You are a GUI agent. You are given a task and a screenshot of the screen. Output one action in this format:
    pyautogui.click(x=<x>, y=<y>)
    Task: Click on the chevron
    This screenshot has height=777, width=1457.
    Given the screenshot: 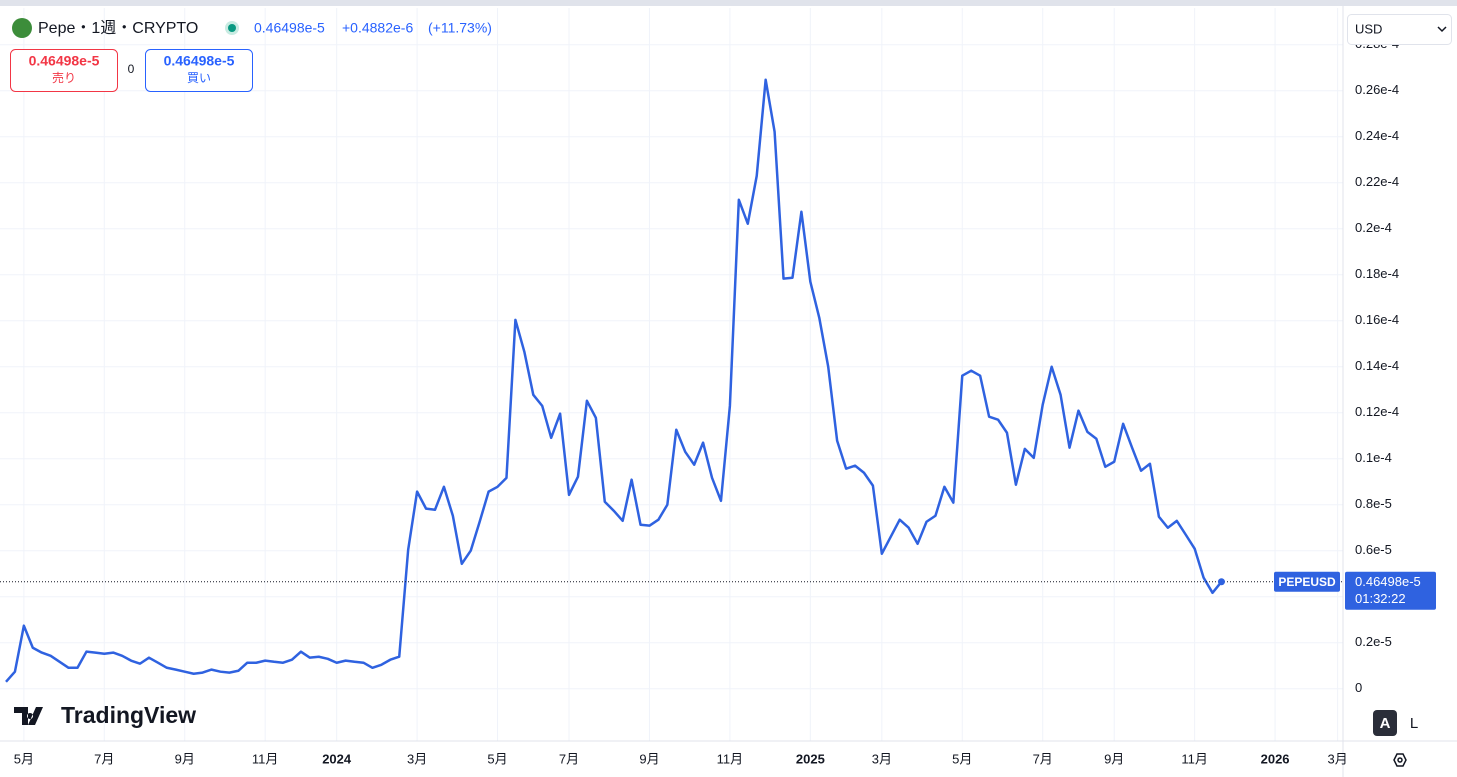 What is the action you would take?
    pyautogui.click(x=1442, y=29)
    